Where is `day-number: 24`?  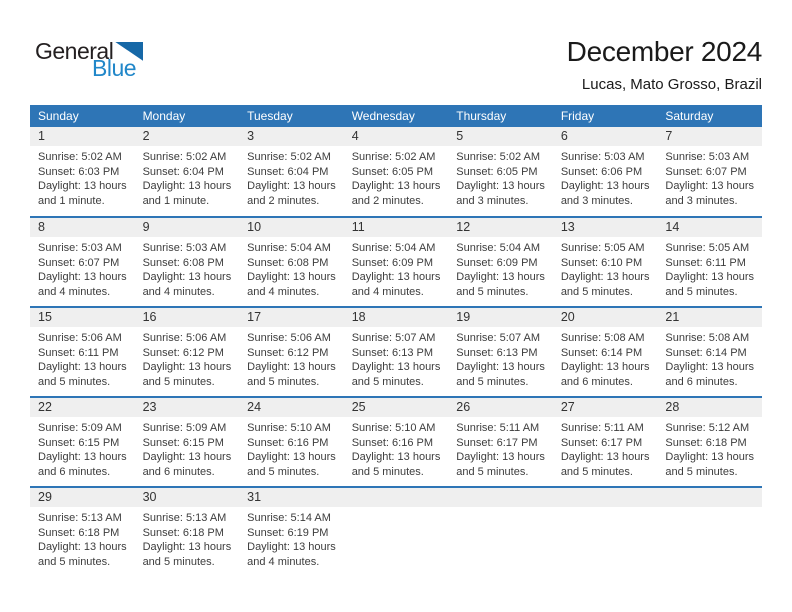 day-number: 24 is located at coordinates (291, 407).